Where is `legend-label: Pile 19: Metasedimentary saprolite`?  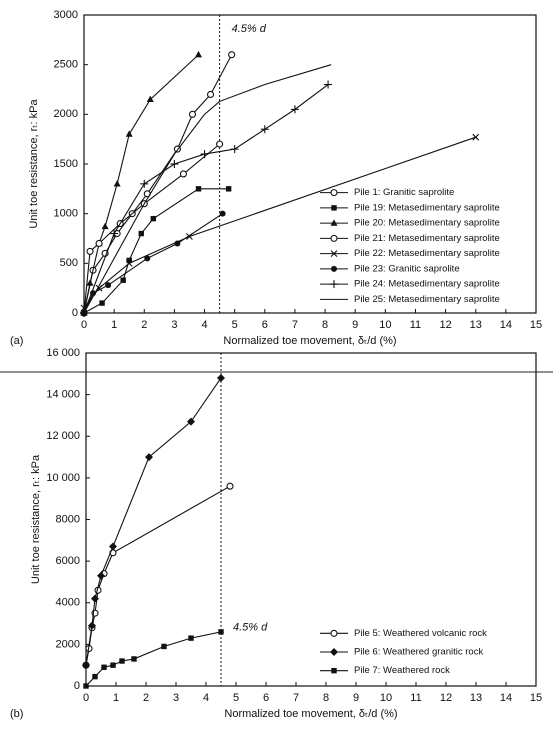 legend-label: Pile 19: Metasedimentary saprolite is located at coordinates (427, 207).